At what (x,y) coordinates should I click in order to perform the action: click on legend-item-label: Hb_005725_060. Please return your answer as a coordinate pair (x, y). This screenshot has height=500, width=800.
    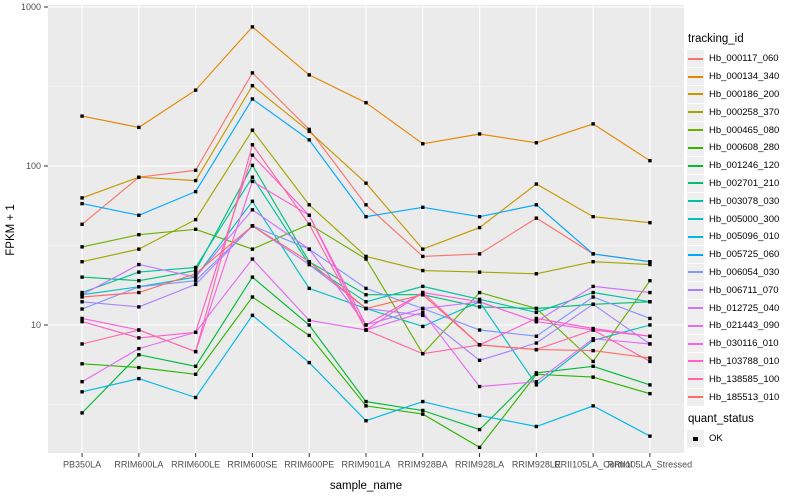
    Looking at the image, I should click on (744, 255).